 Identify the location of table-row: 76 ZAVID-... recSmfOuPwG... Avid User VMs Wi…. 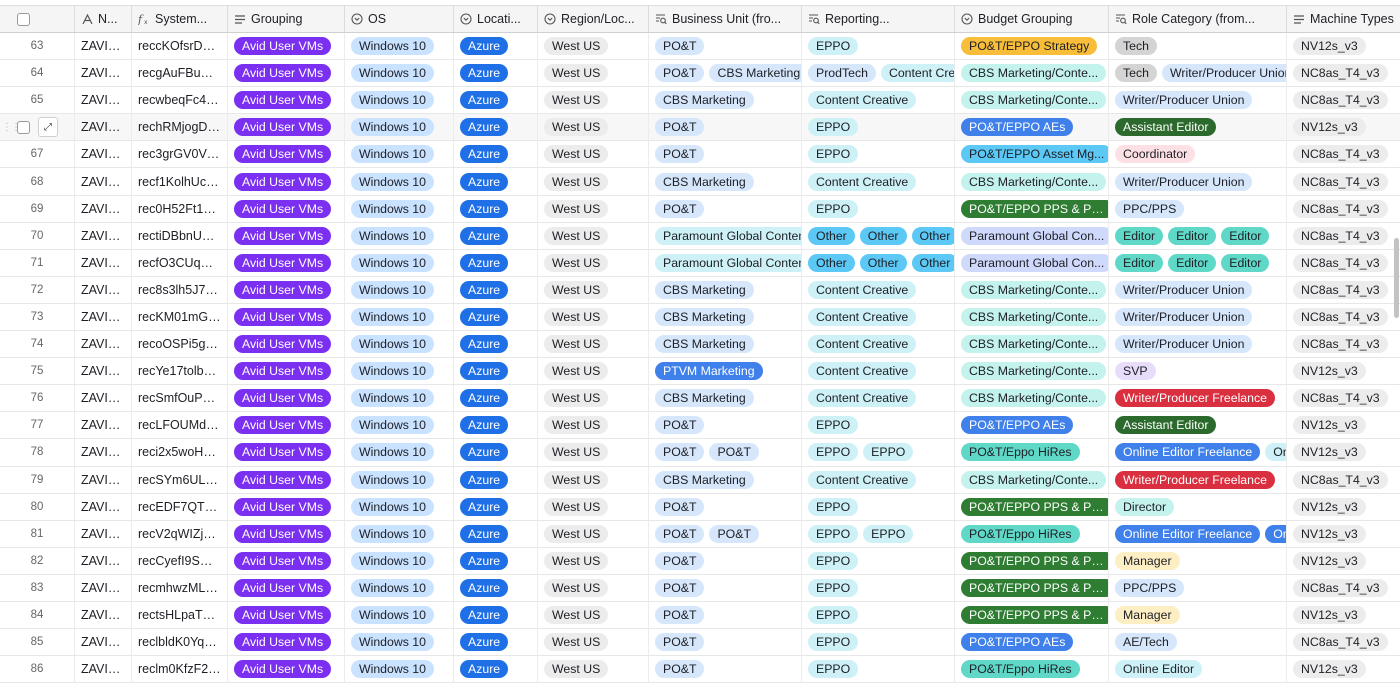
(700, 399).